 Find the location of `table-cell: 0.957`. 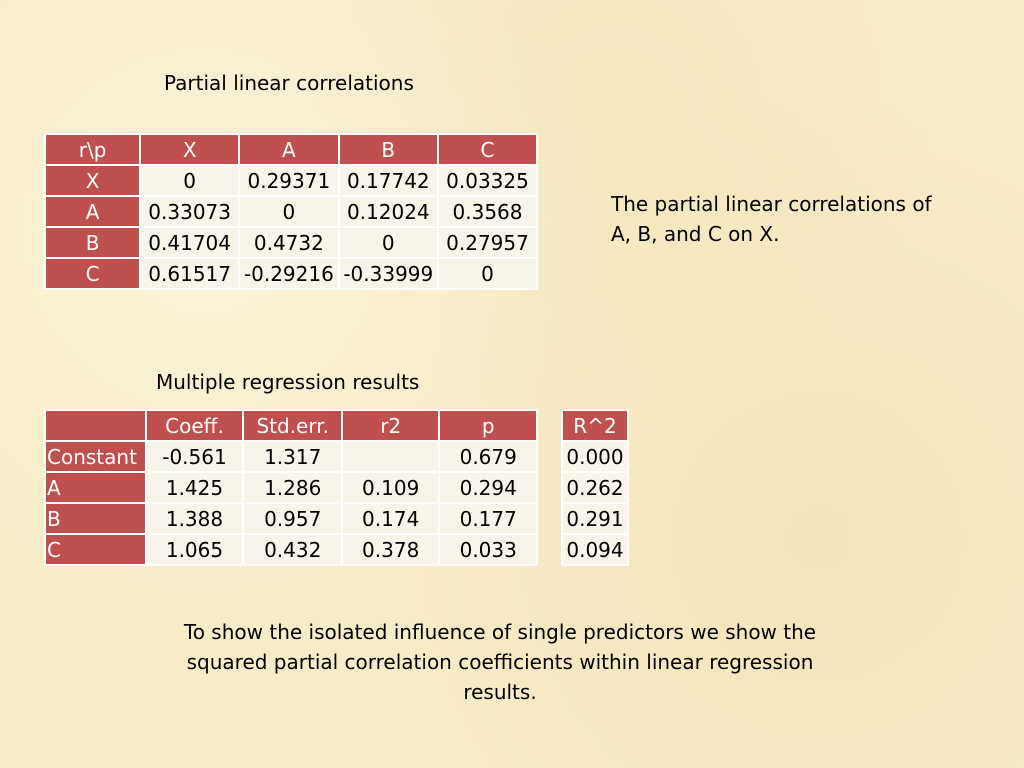

table-cell: 0.957 is located at coordinates (292, 518).